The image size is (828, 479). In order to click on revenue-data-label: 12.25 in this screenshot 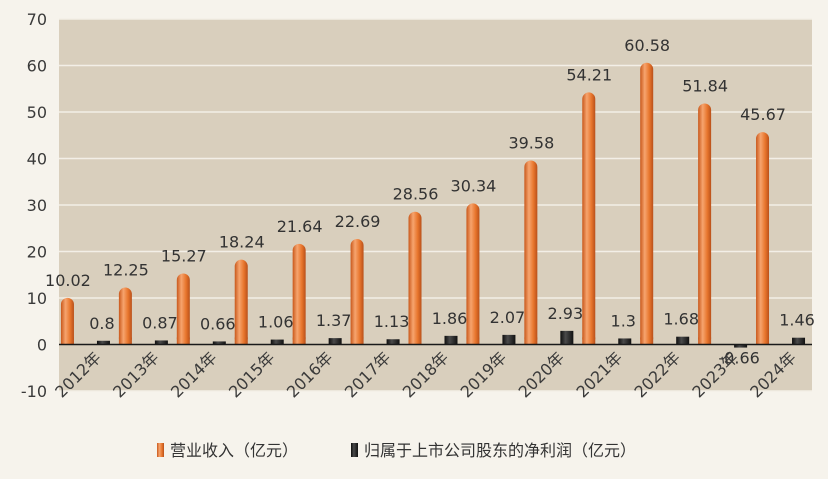, I will do `click(126, 270)`.